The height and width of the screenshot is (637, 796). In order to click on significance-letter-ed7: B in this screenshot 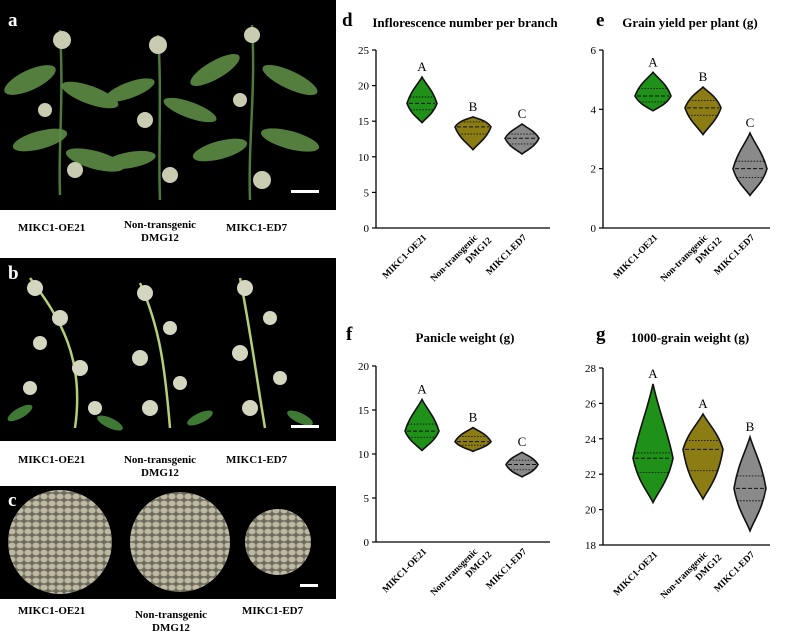, I will do `click(750, 426)`.